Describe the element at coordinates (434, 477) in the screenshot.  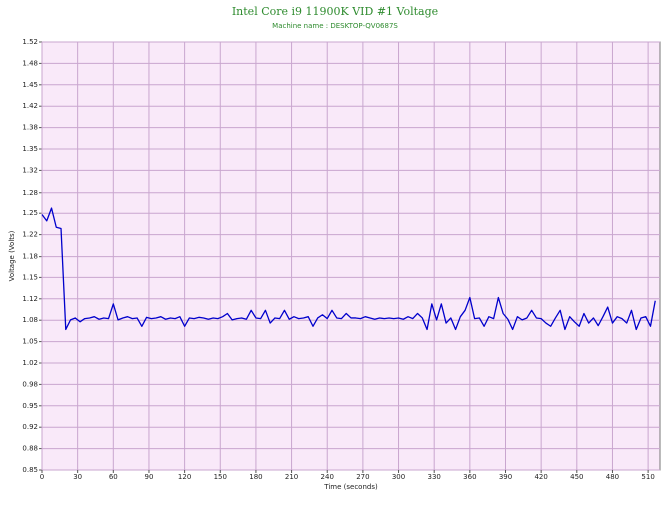
I see `x-tick-label: 330` at that location.